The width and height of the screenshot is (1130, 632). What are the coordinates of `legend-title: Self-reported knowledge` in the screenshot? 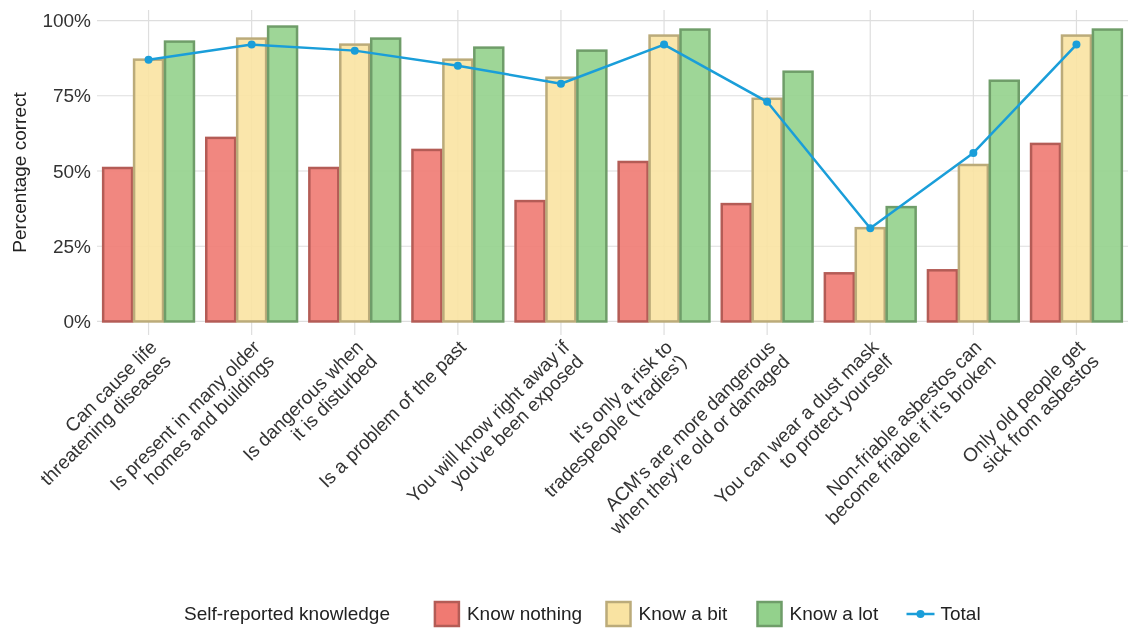 It's located at (287, 613).